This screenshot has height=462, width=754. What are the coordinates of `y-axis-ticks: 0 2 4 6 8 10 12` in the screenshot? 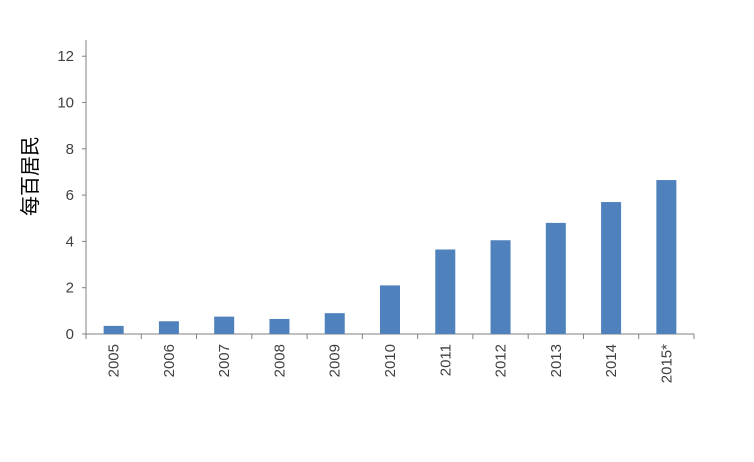 It's located at (71, 195).